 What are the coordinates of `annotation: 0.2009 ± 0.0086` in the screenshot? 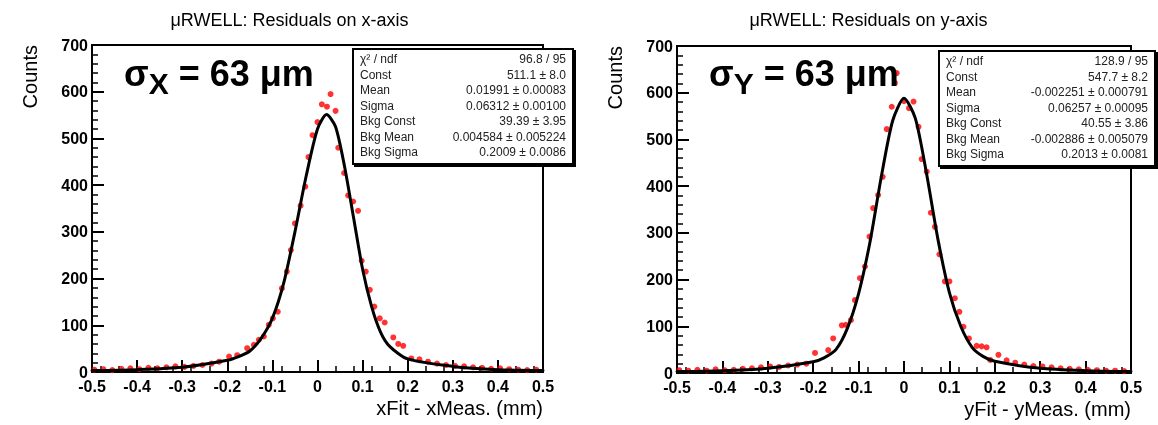 It's located at (522, 153).